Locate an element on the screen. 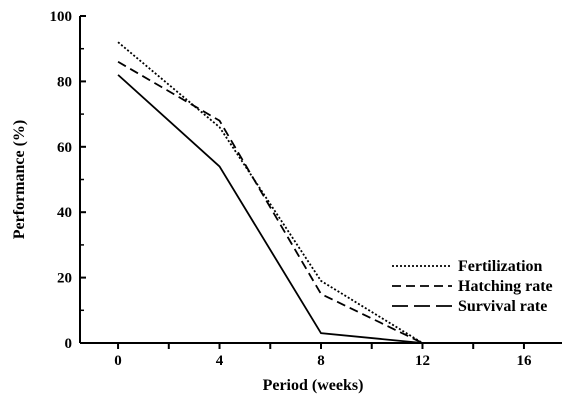 The width and height of the screenshot is (563, 398). x-tick-label: 12 is located at coordinates (422, 361).